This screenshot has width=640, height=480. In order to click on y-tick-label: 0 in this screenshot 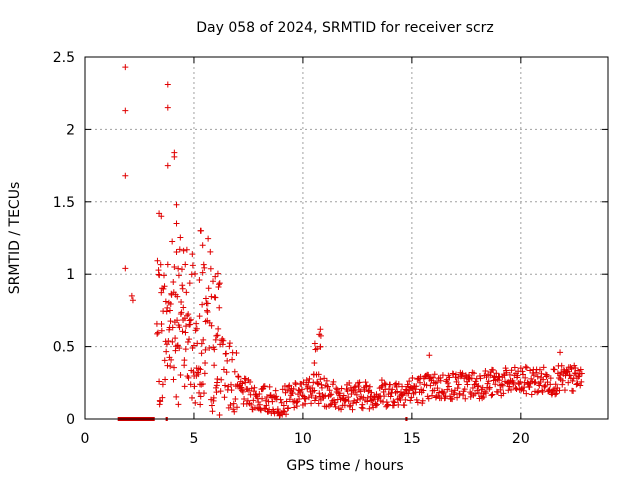, I will do `click(70, 420)`.